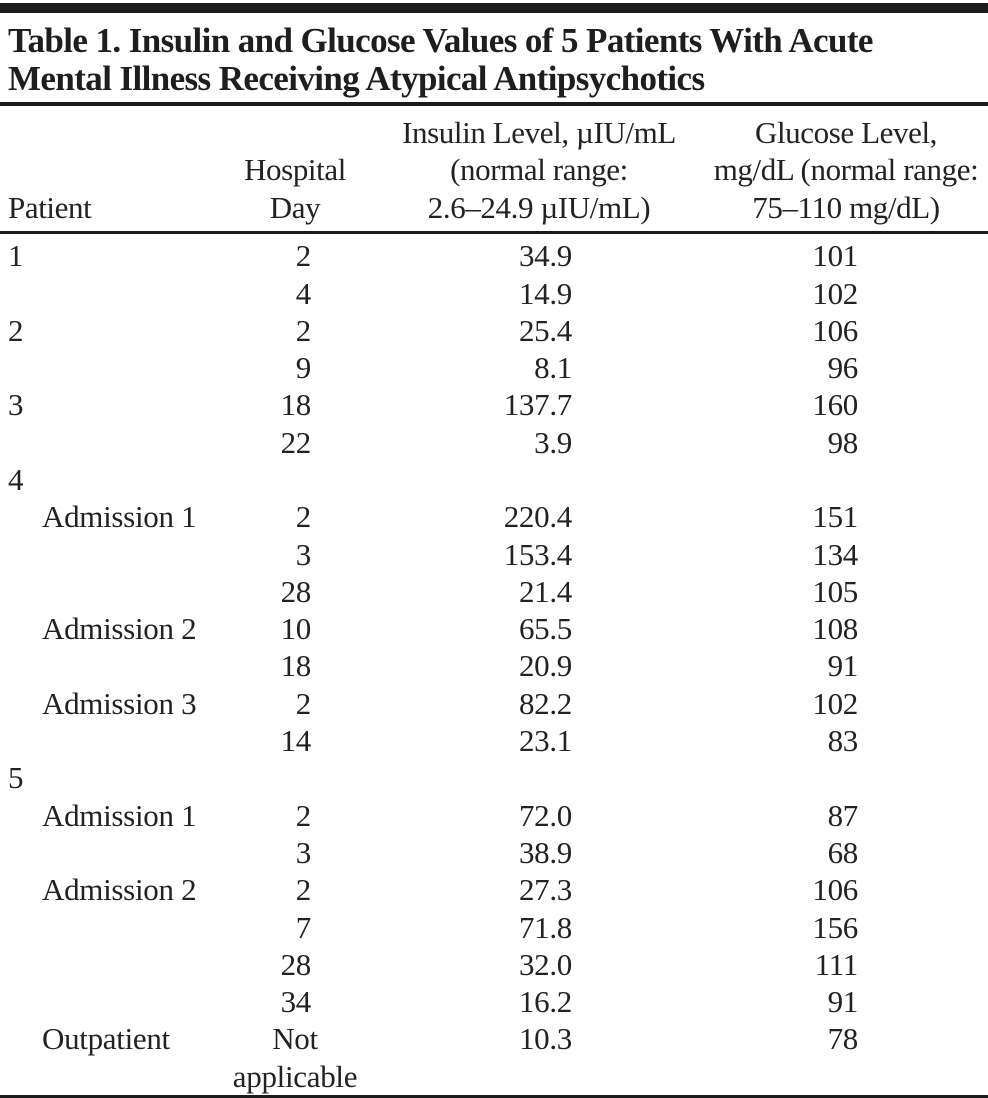  I want to click on top-rule, so click(494, 8).